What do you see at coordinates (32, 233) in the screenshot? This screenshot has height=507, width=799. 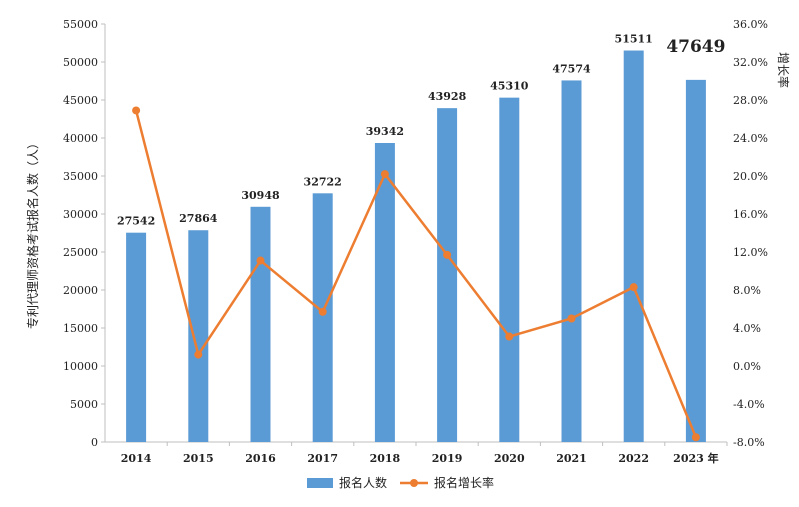 I see `y-axis-title: 专利代理师资格考试报名人数（人）` at bounding box center [32, 233].